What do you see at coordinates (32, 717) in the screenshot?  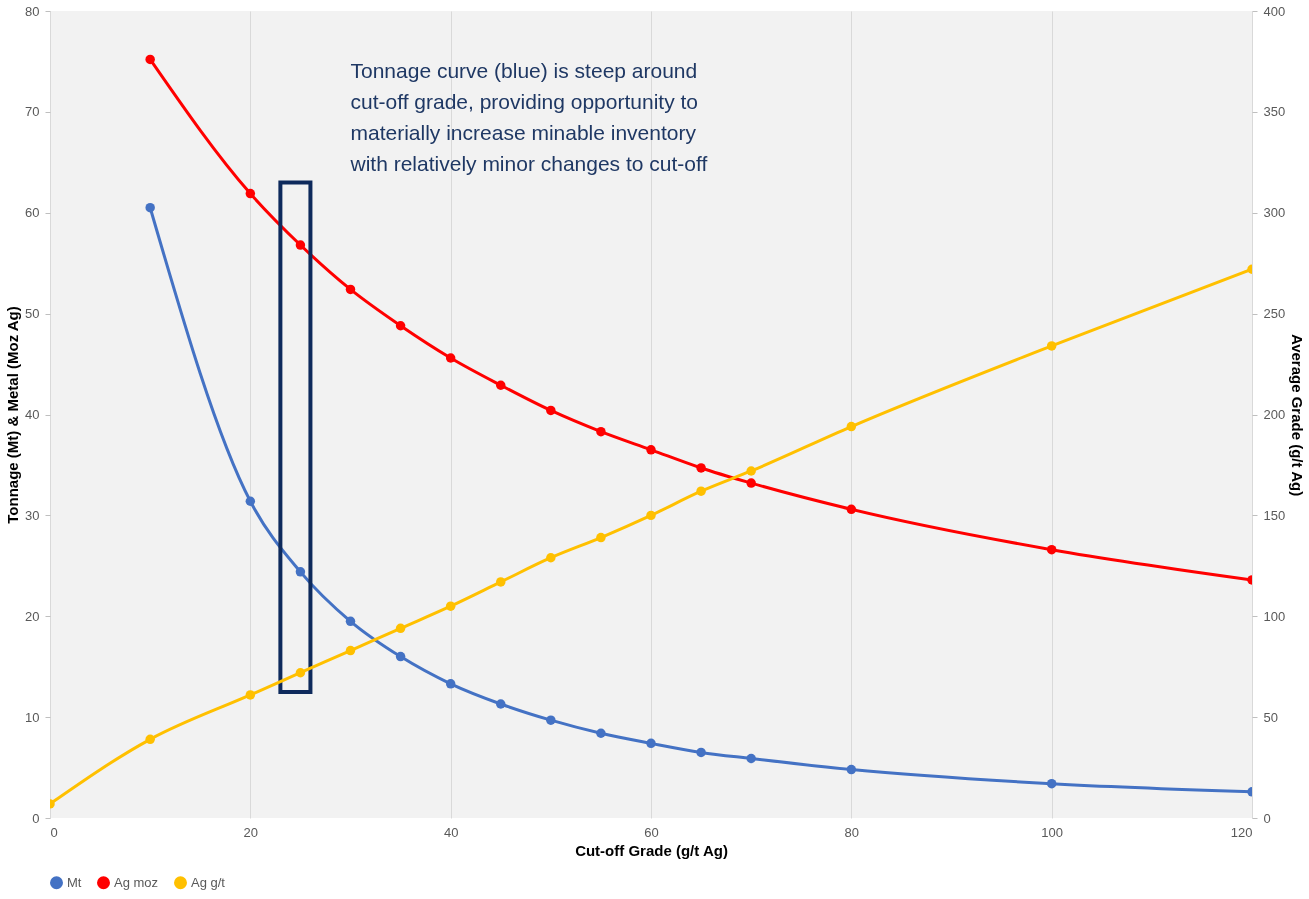 I see `y-tick-label: 10` at bounding box center [32, 717].